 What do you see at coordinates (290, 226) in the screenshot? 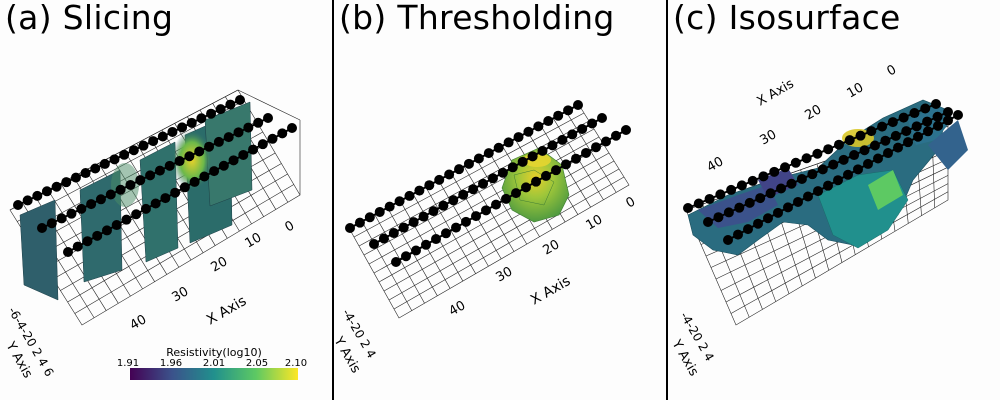
I see `x-tick-label: 0` at bounding box center [290, 226].